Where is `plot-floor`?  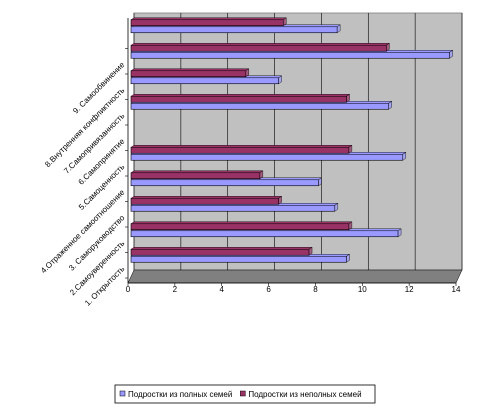
plot-floor is located at coordinates (295, 276).